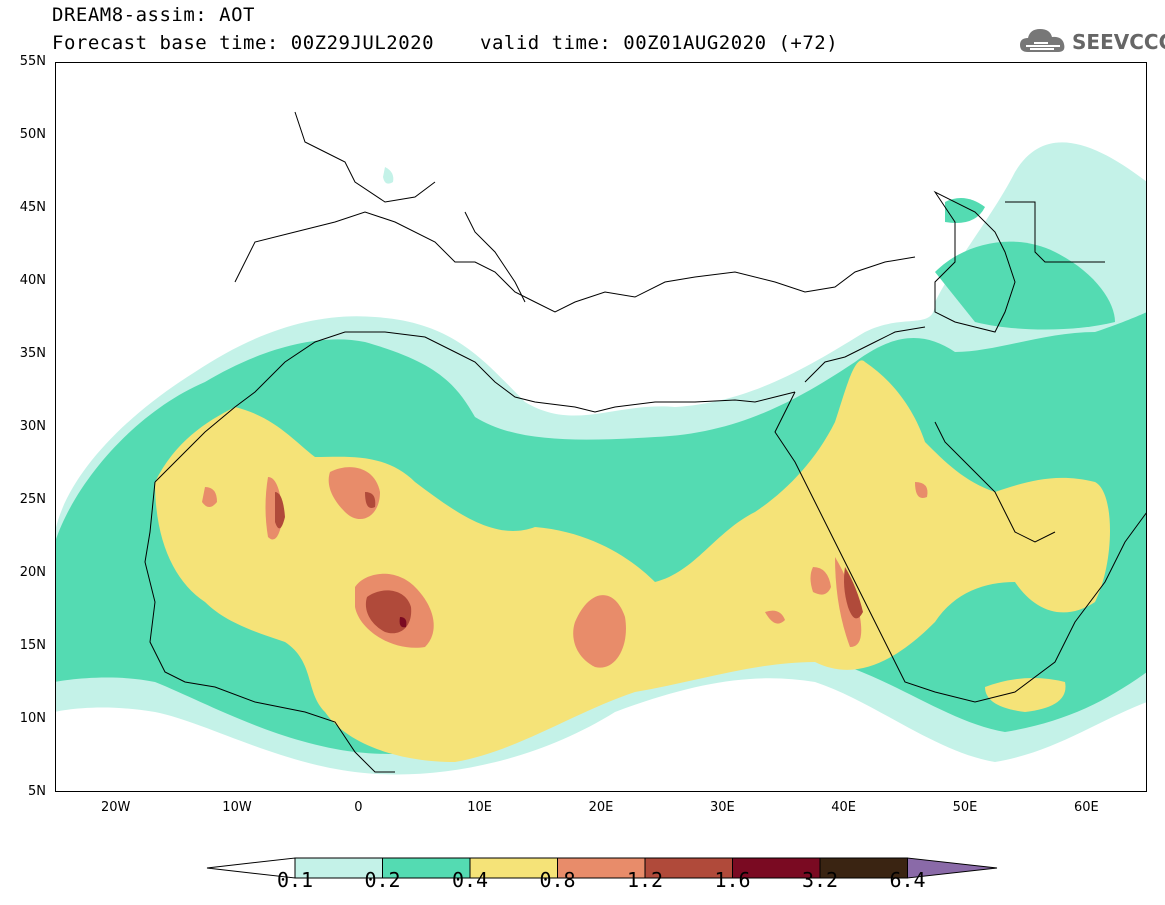 The width and height of the screenshot is (1165, 905). I want to click on lon-label: 30E, so click(722, 807).